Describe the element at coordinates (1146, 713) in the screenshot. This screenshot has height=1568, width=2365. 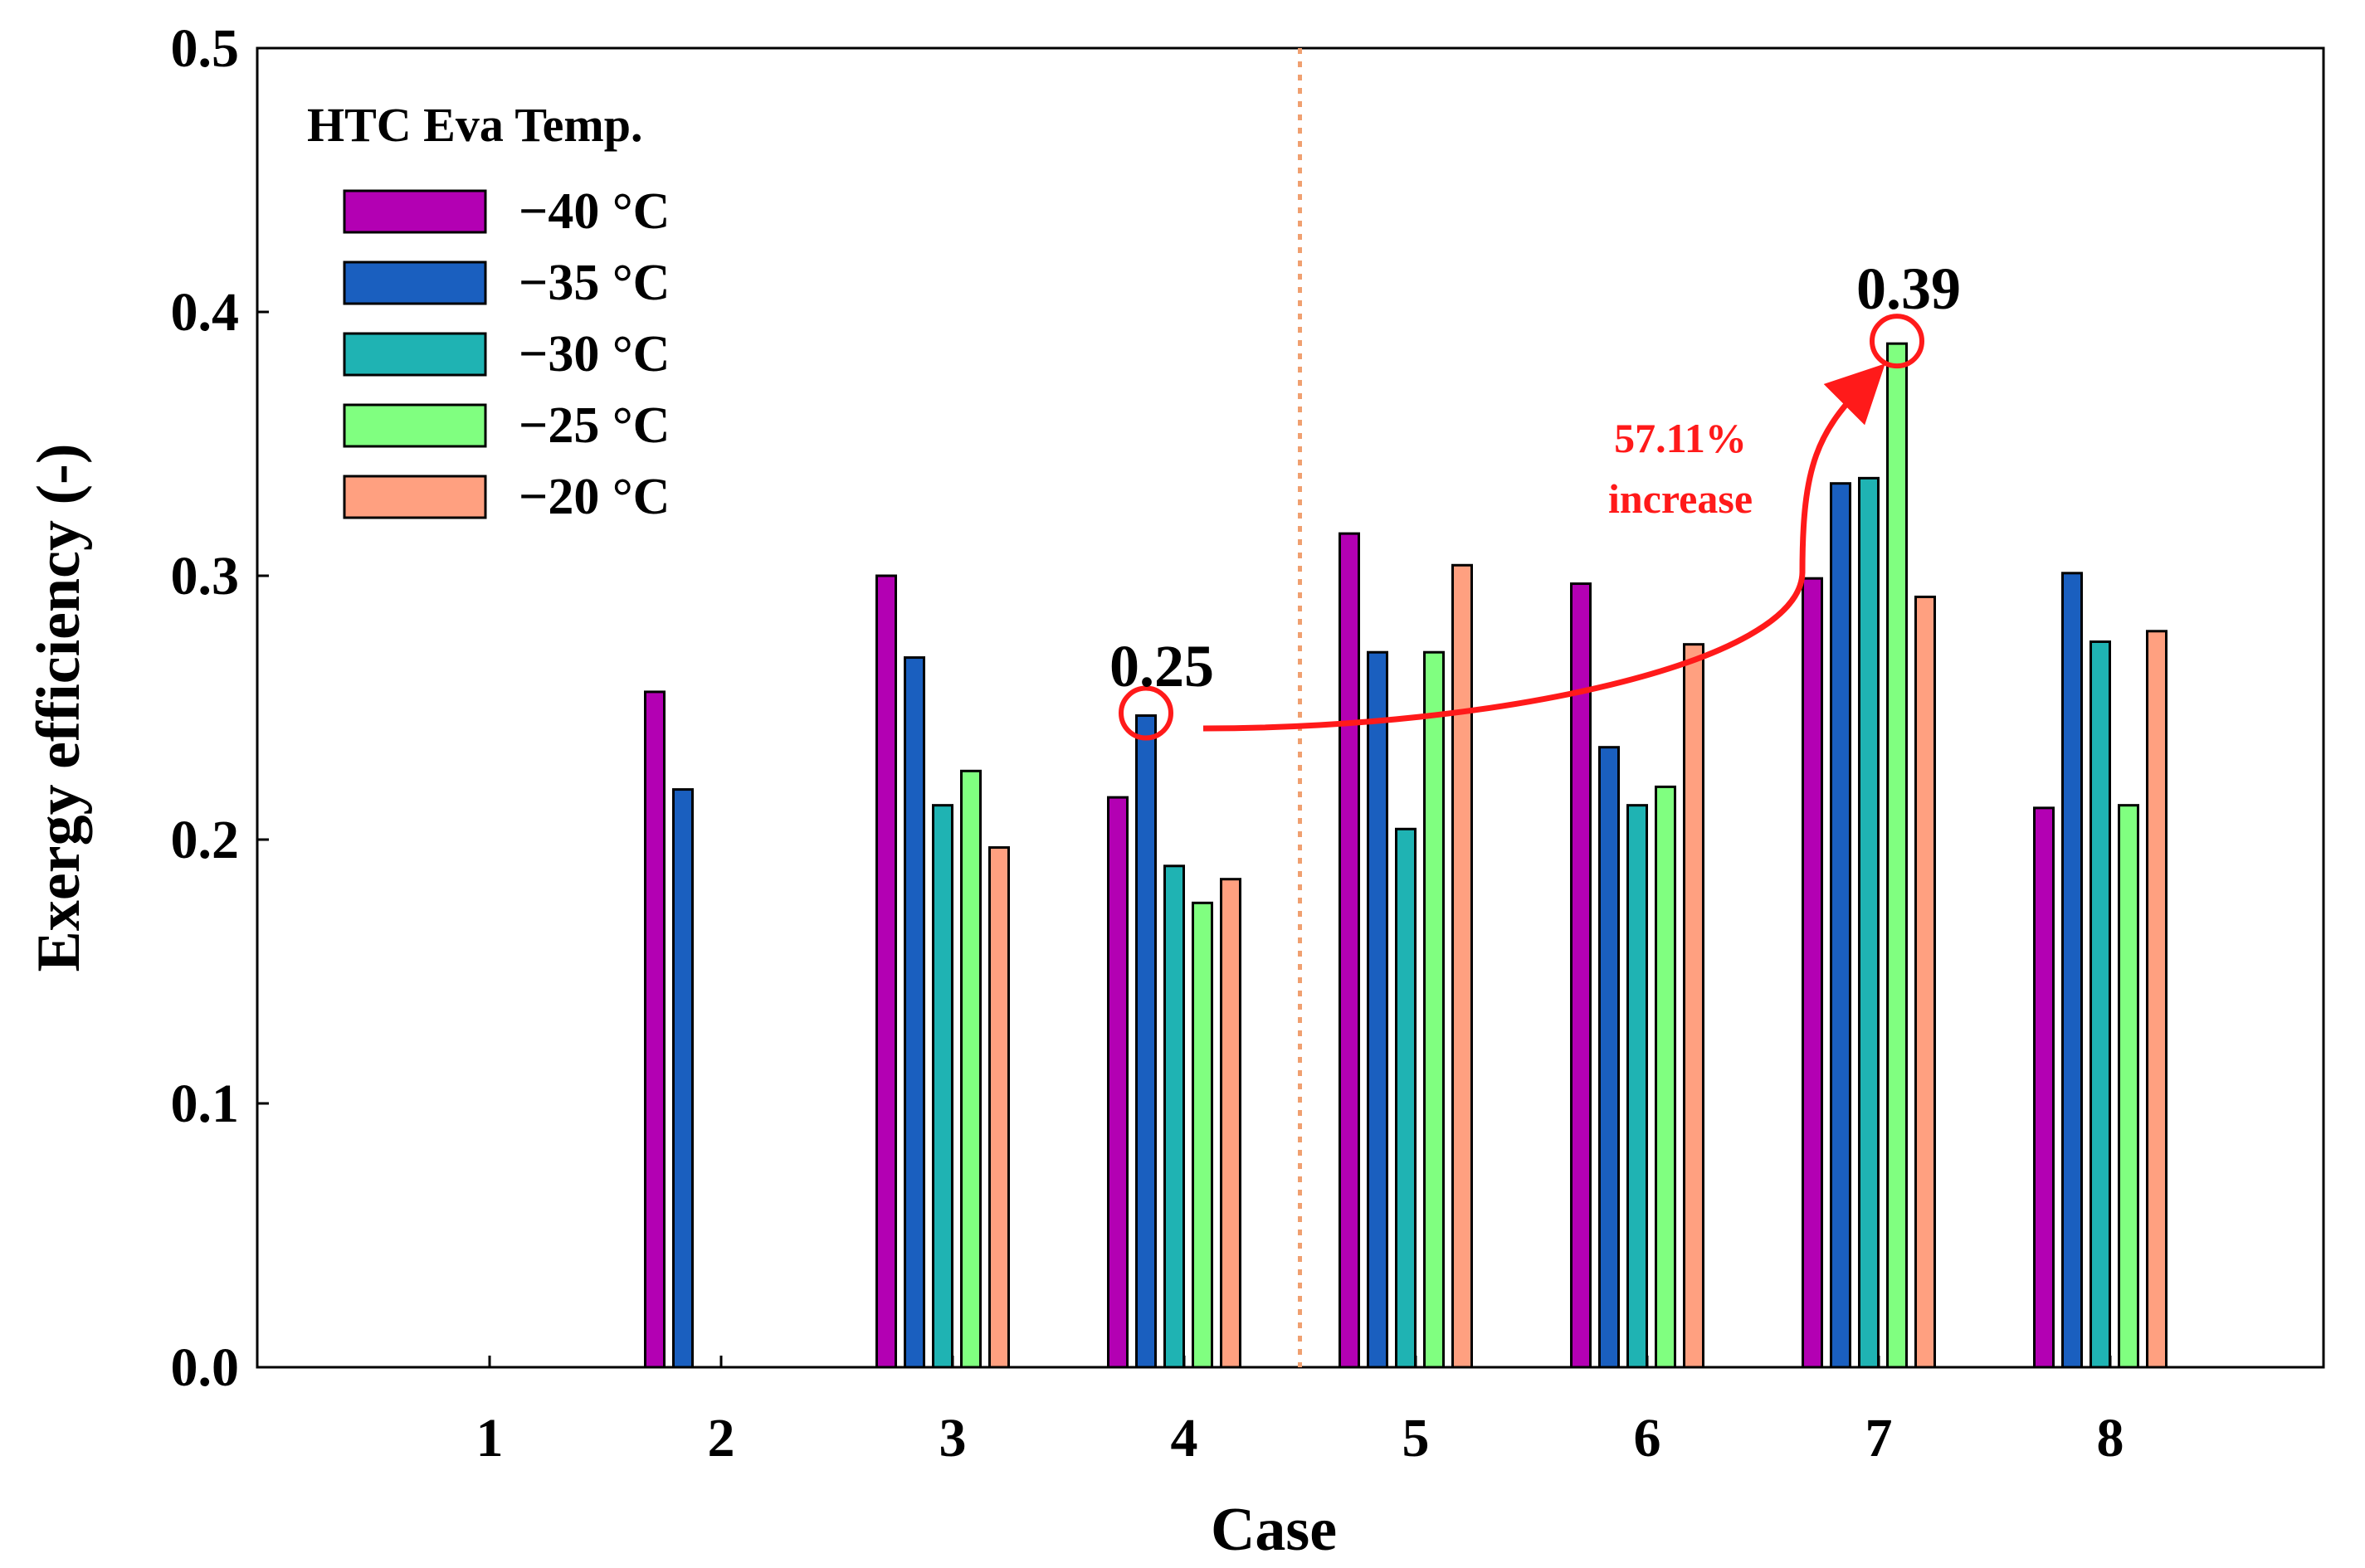
I see `low-value-circle-marker` at that location.